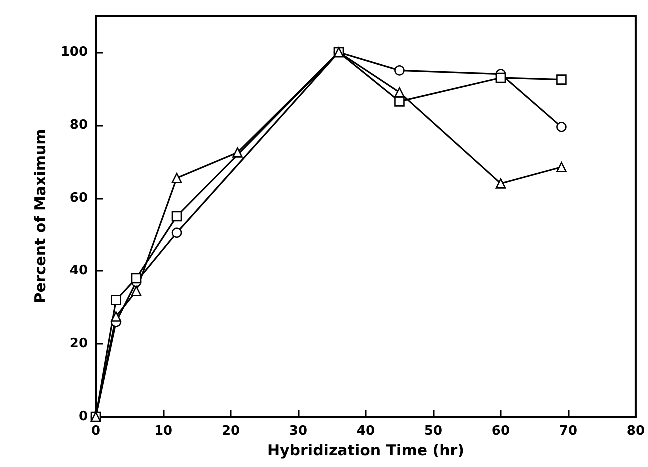  I want to click on x-tick-label: 60, so click(501, 431).